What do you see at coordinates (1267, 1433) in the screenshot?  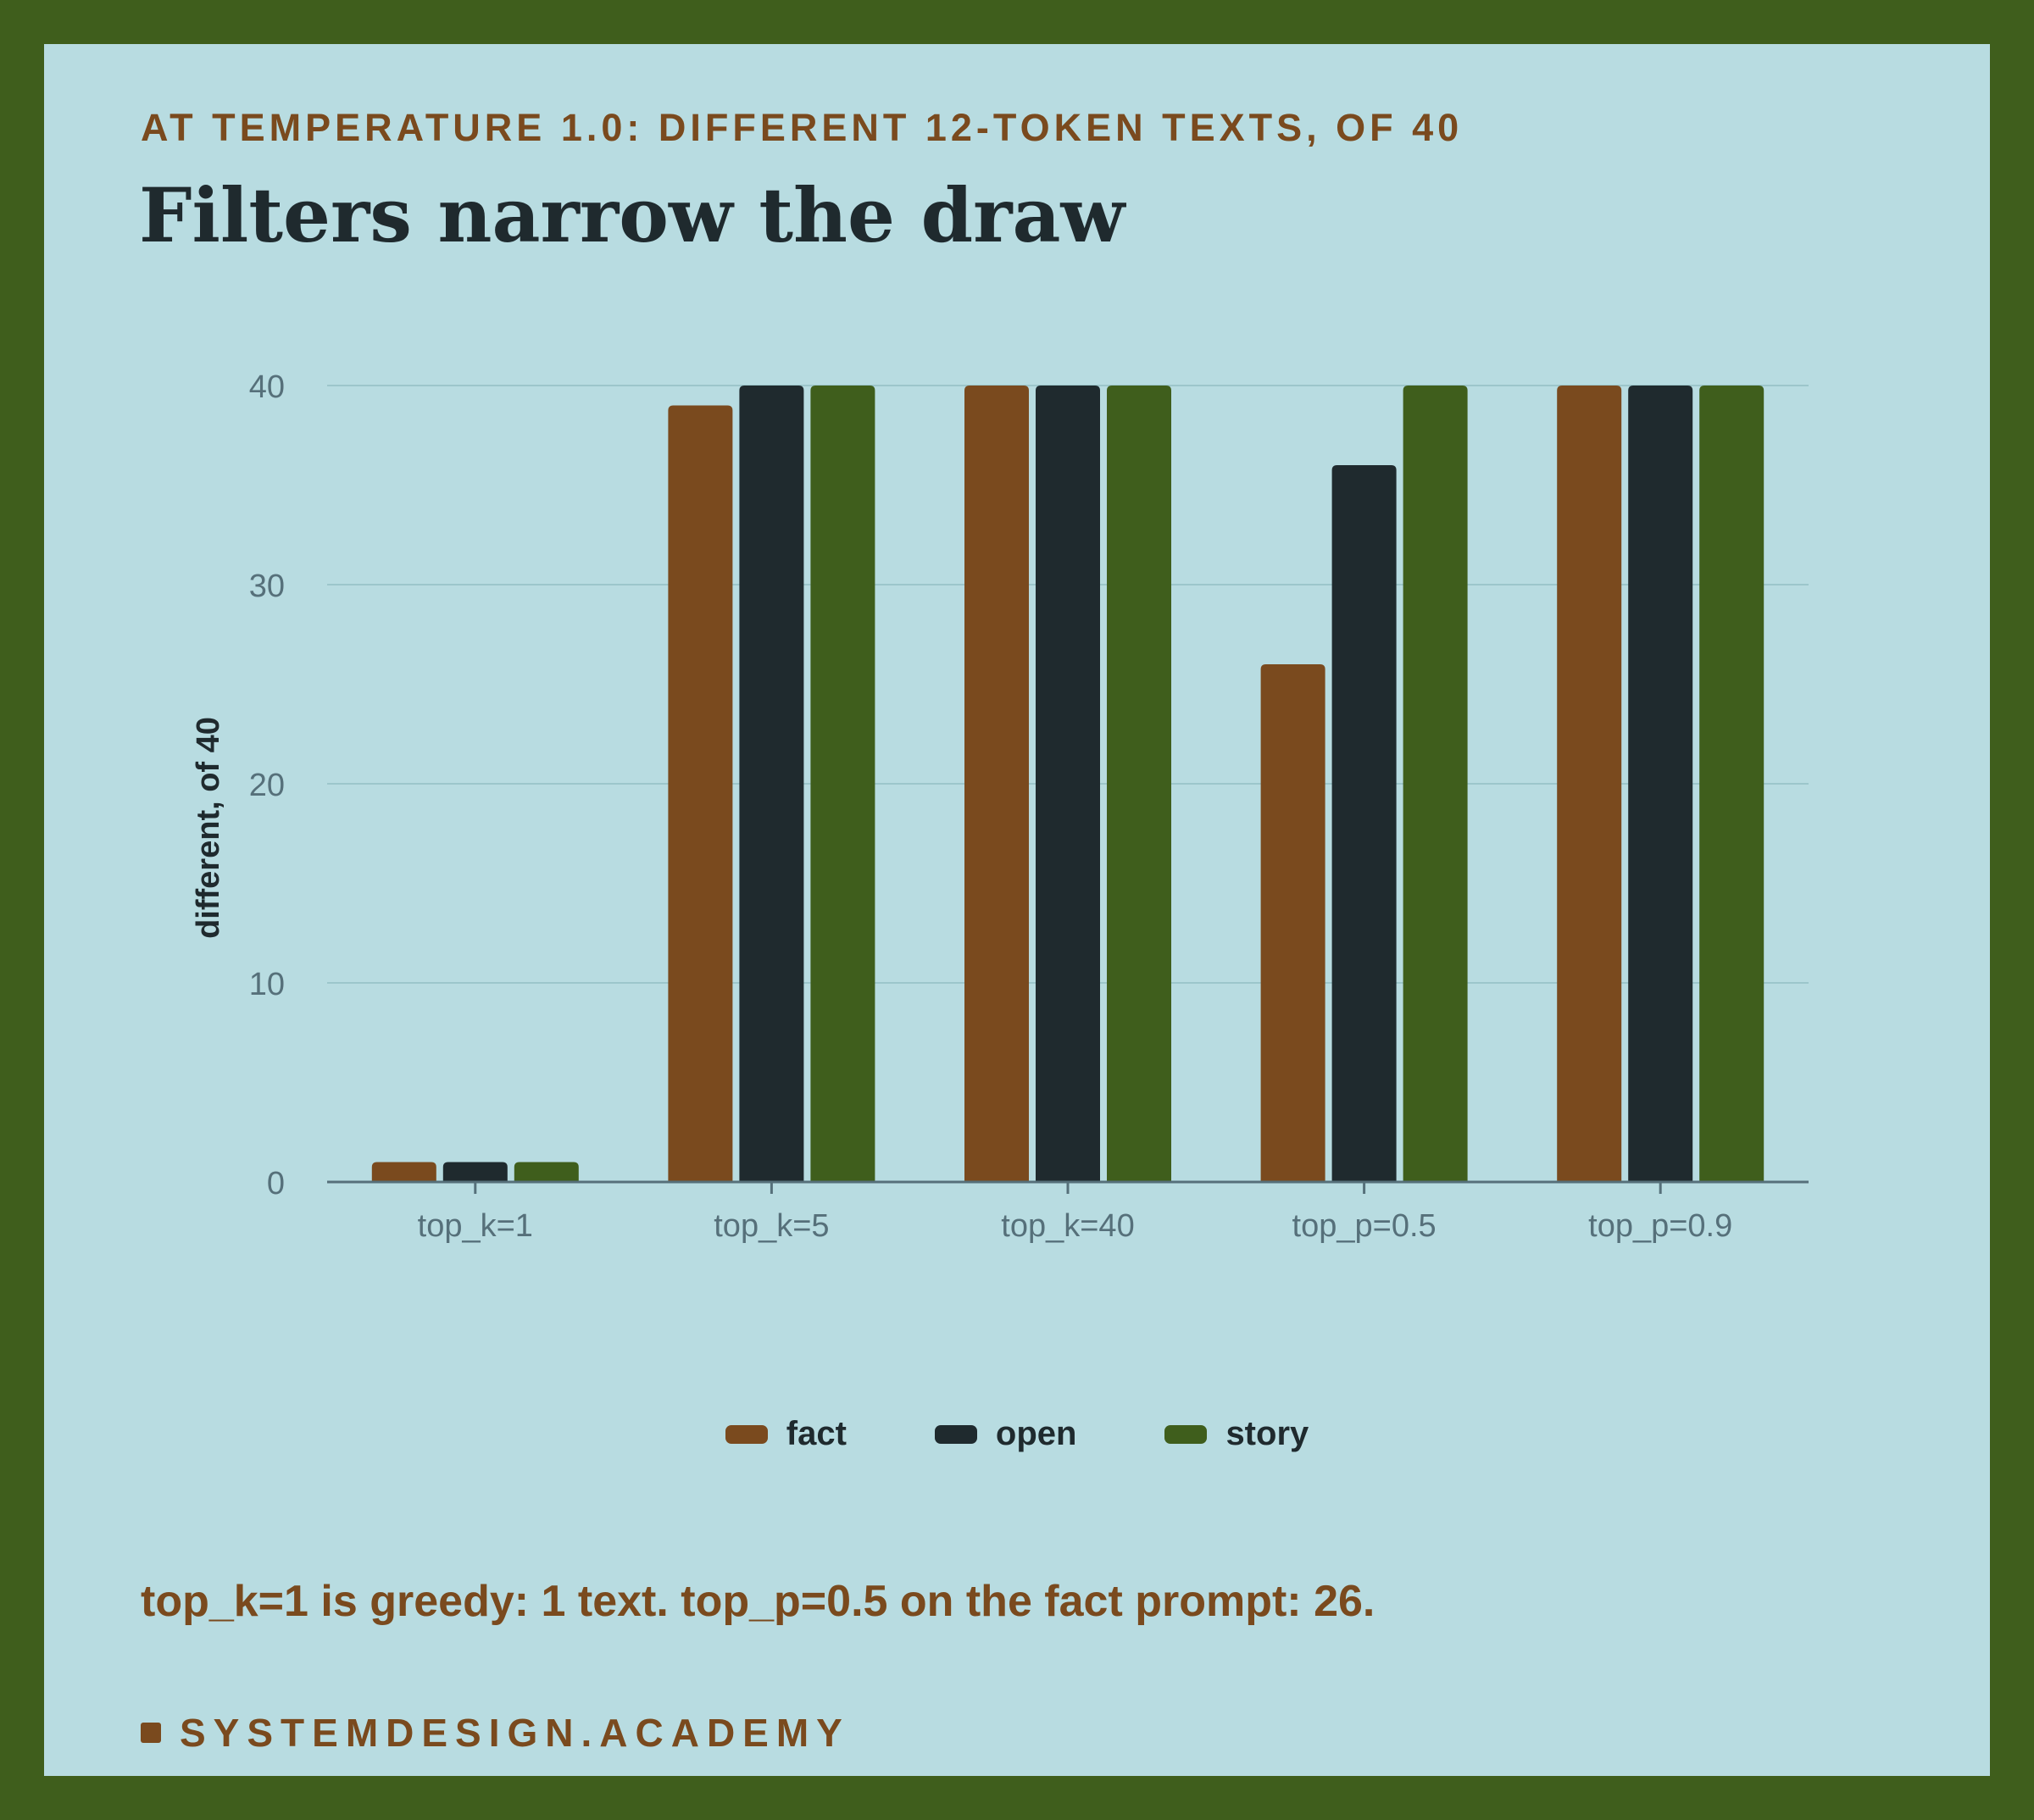 I see `legend-label-story: story` at bounding box center [1267, 1433].